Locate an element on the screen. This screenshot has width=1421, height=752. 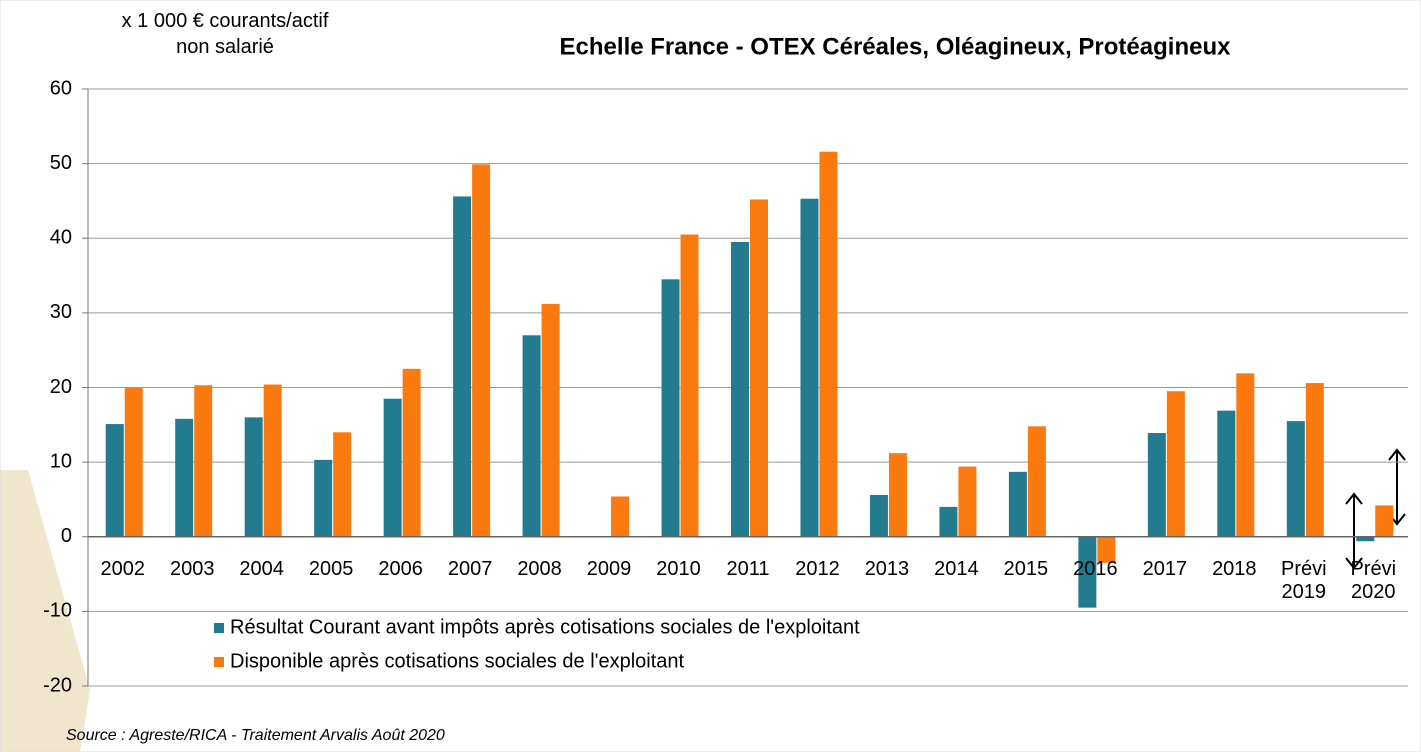
x-tick-label: Prévi 2019 is located at coordinates (1303, 580).